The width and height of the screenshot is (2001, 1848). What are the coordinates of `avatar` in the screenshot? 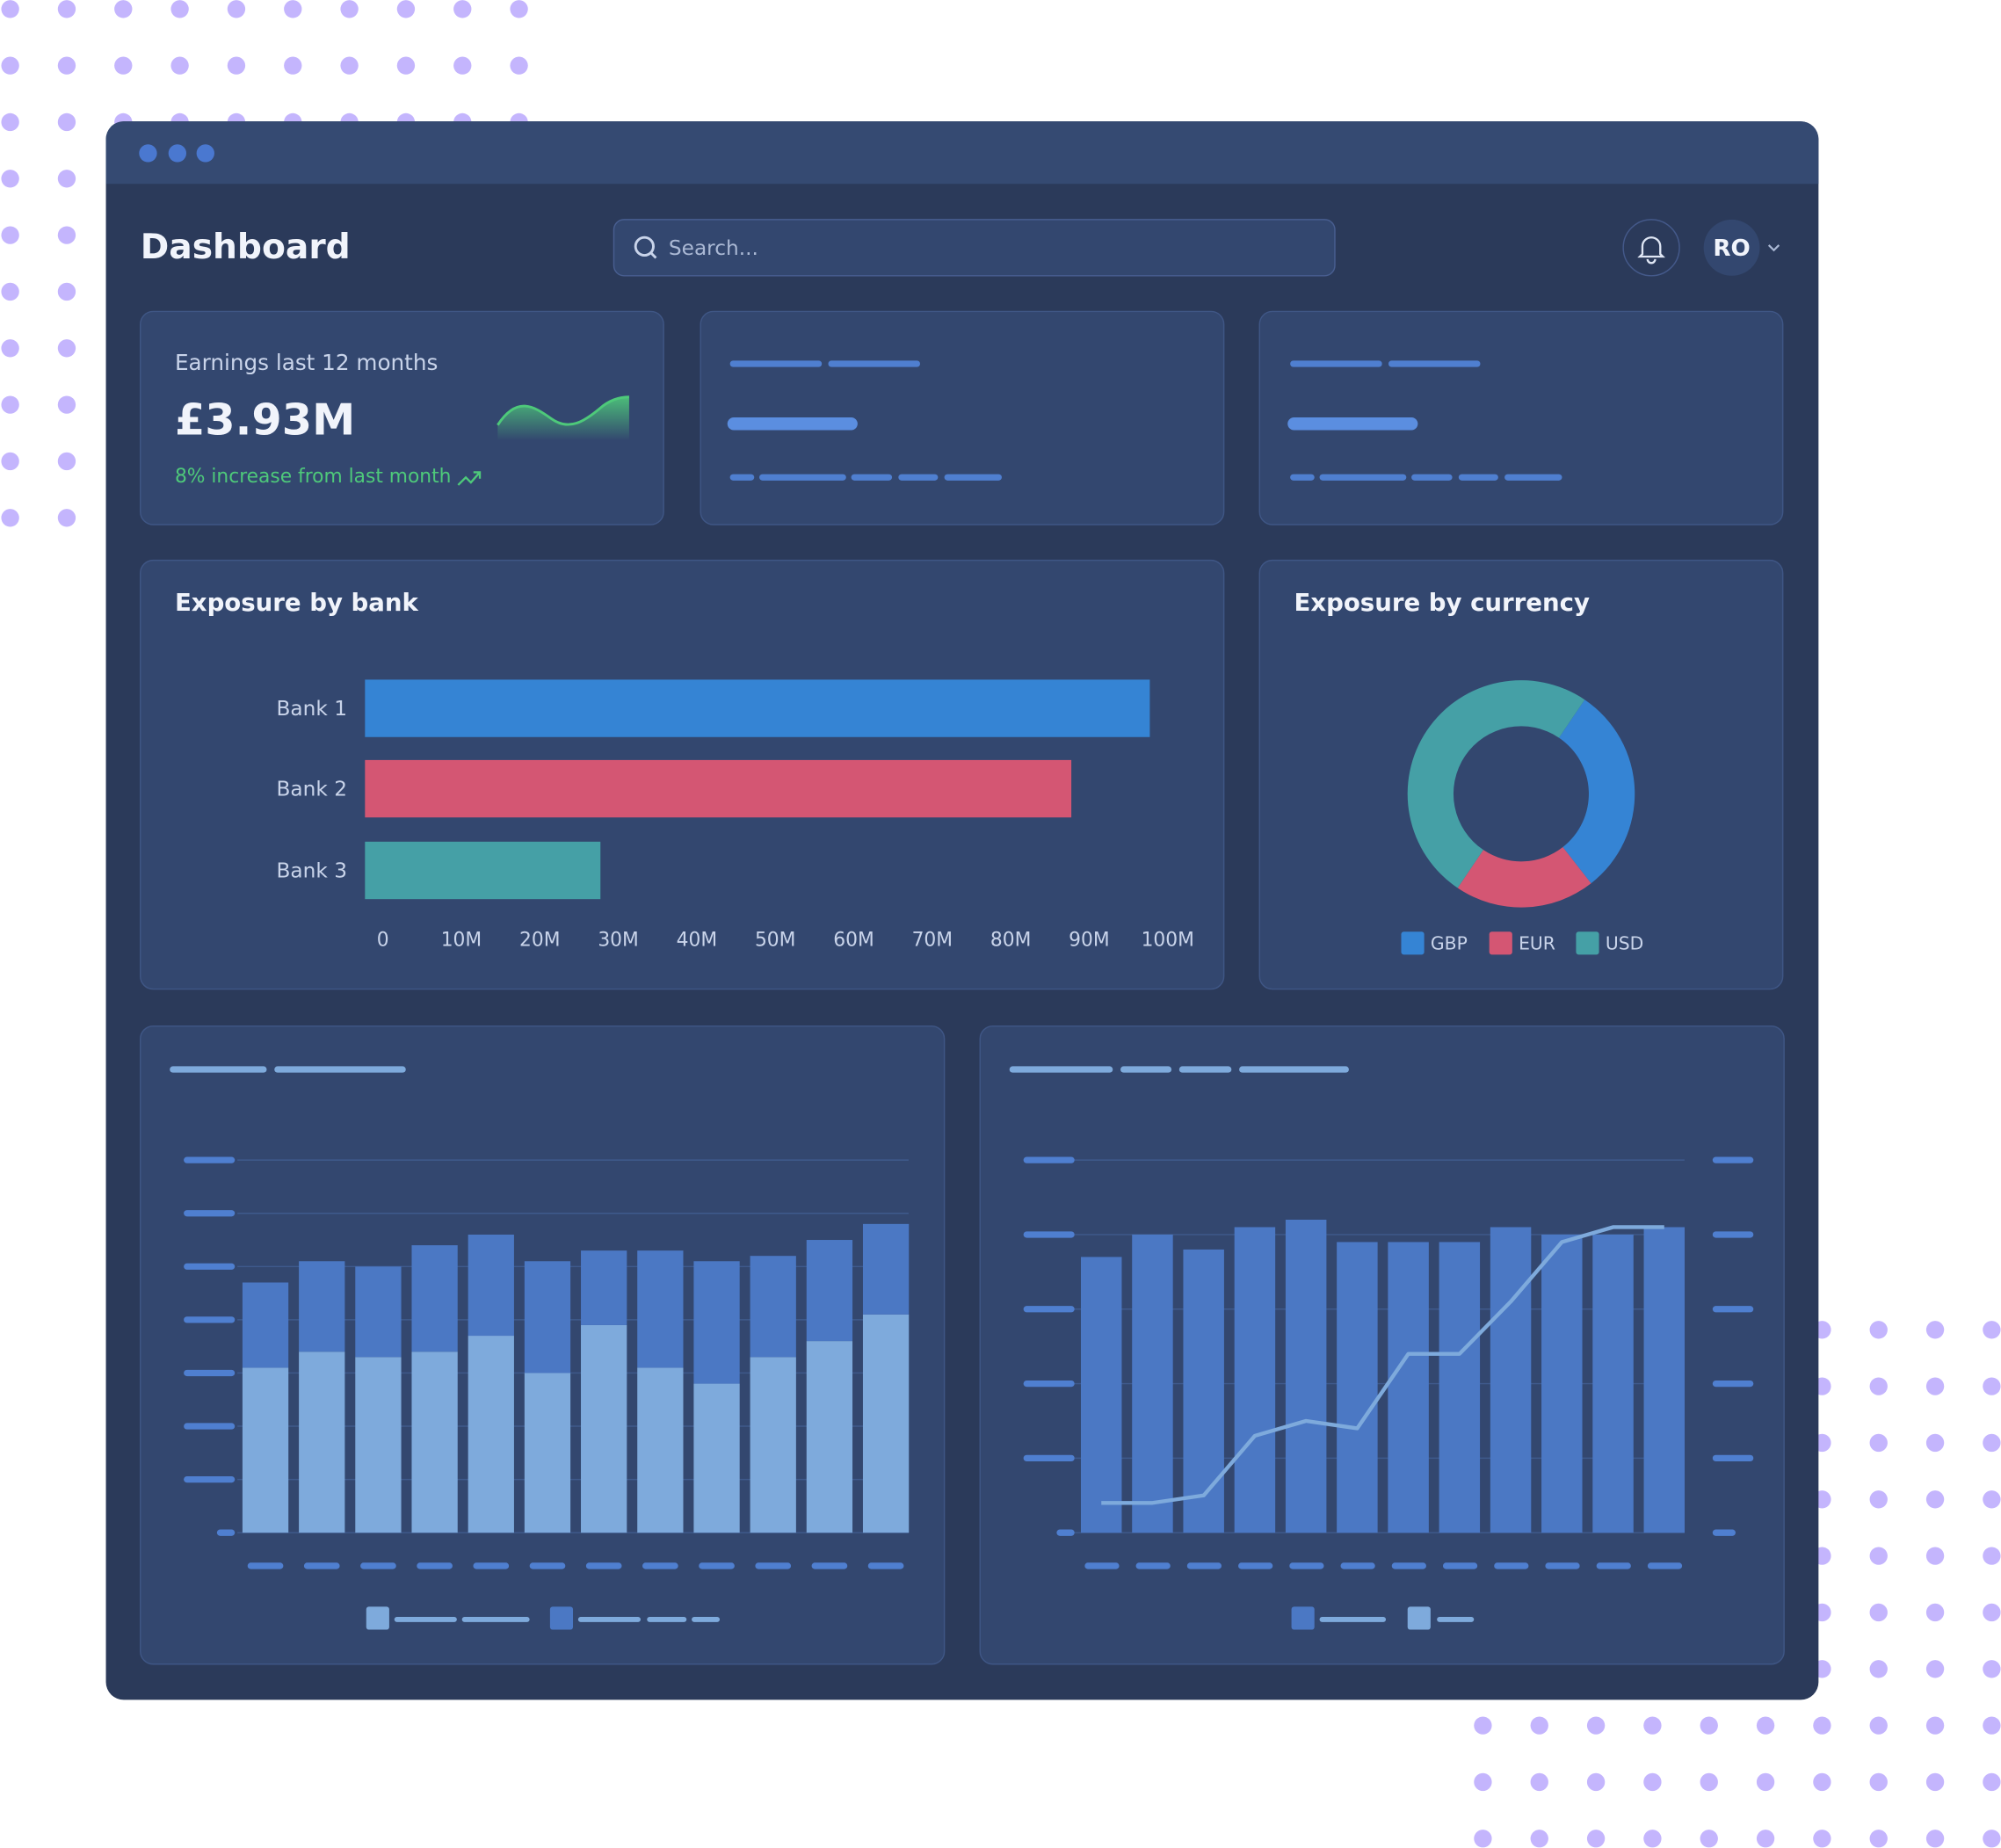 It's located at (1732, 247).